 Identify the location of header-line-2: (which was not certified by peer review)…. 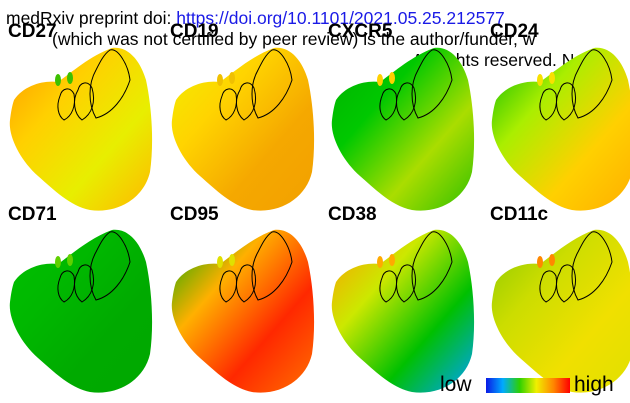
(294, 39).